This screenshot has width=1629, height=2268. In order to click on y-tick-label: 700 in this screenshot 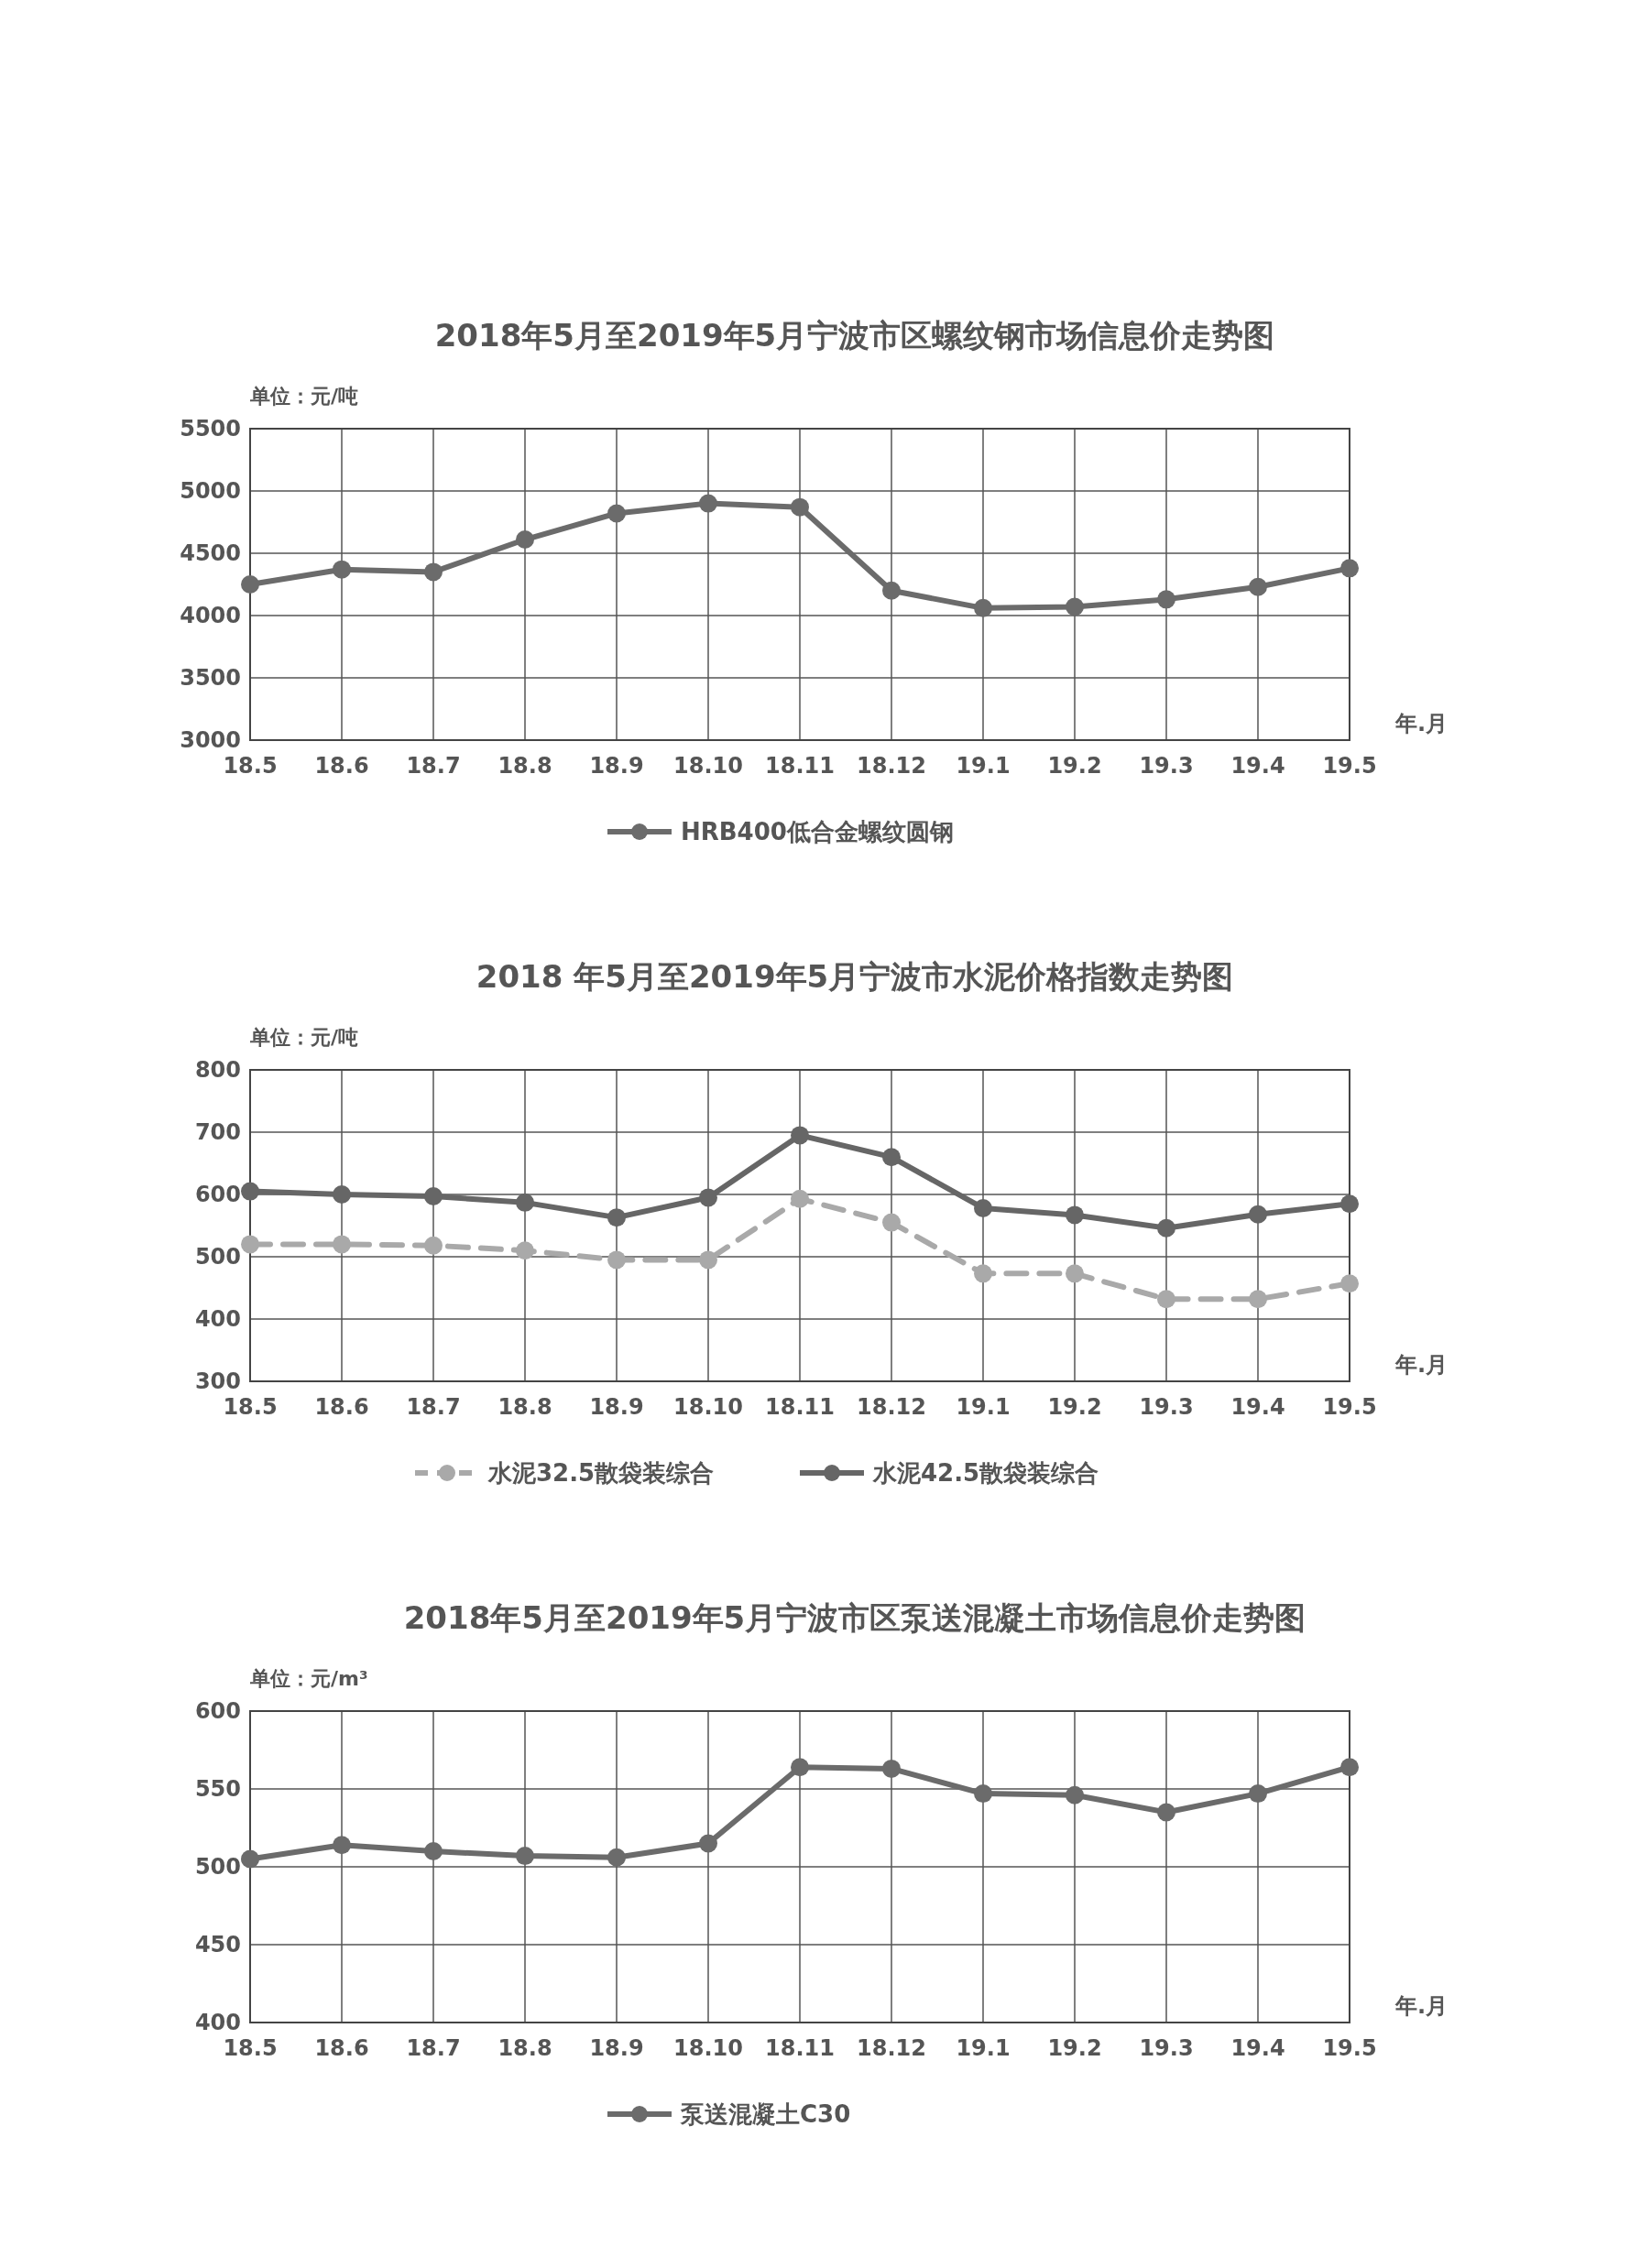, I will do `click(217, 1132)`.